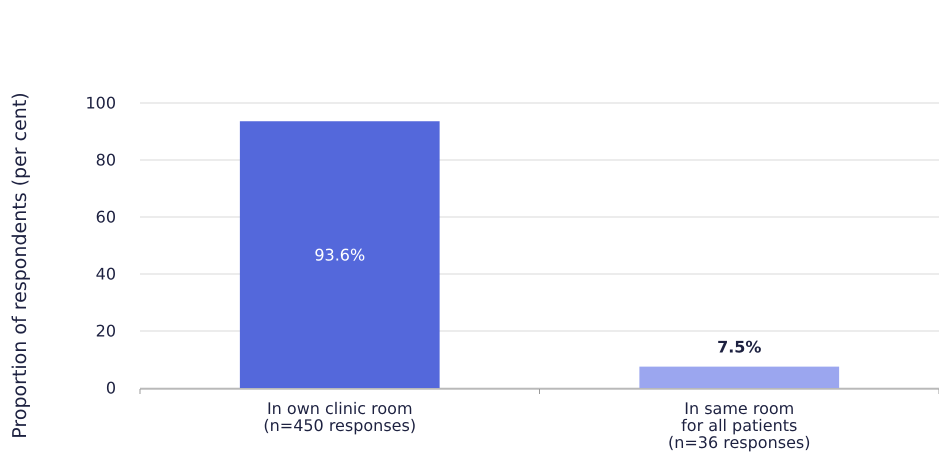 The width and height of the screenshot is (939, 461). Describe the element at coordinates (106, 331) in the screenshot. I see `y-tick-label: 20` at that location.